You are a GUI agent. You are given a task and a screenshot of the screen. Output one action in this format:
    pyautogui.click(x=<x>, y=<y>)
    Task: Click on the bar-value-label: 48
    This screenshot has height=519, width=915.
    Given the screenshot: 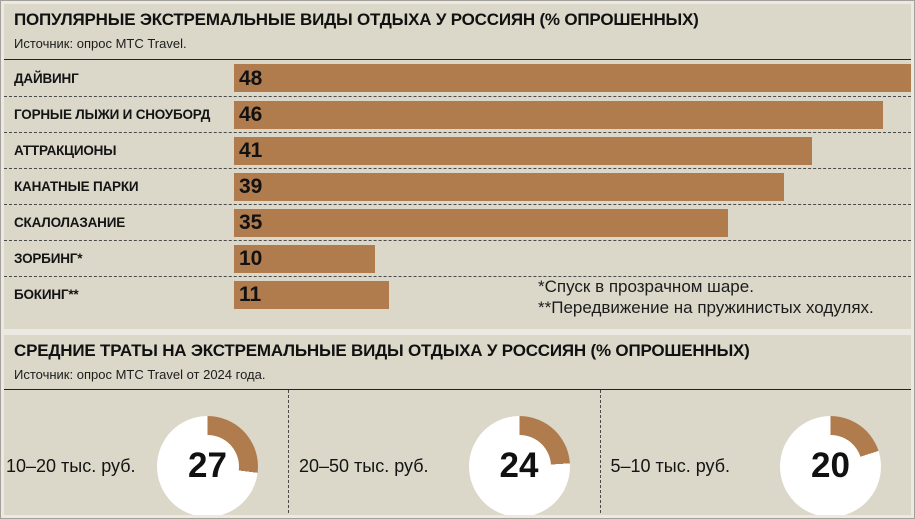 What is the action you would take?
    pyautogui.click(x=251, y=78)
    